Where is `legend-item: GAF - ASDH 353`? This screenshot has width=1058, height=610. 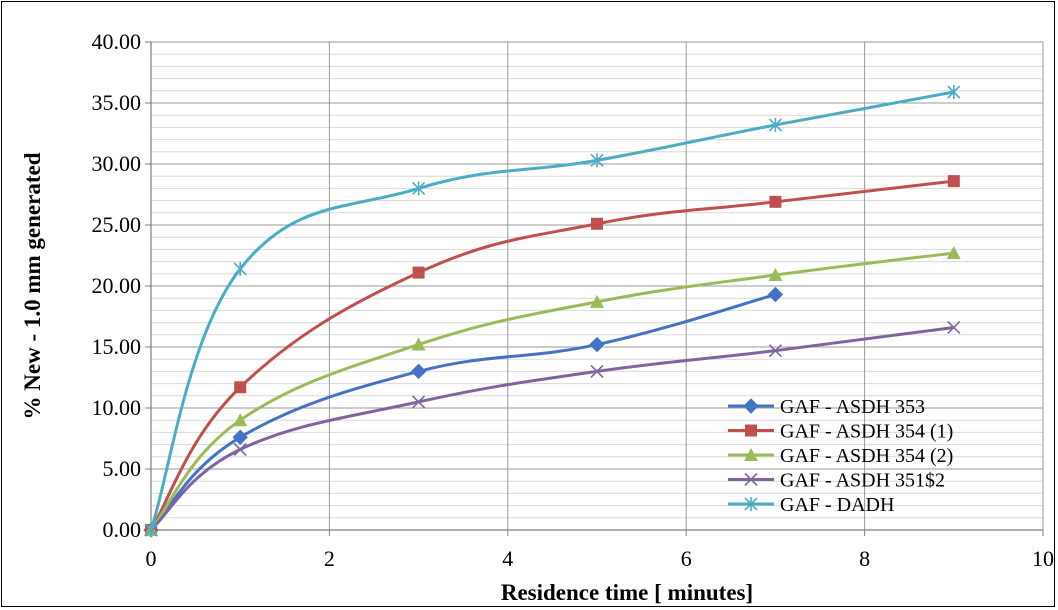
legend-item: GAF - ASDH 353 is located at coordinates (826, 407).